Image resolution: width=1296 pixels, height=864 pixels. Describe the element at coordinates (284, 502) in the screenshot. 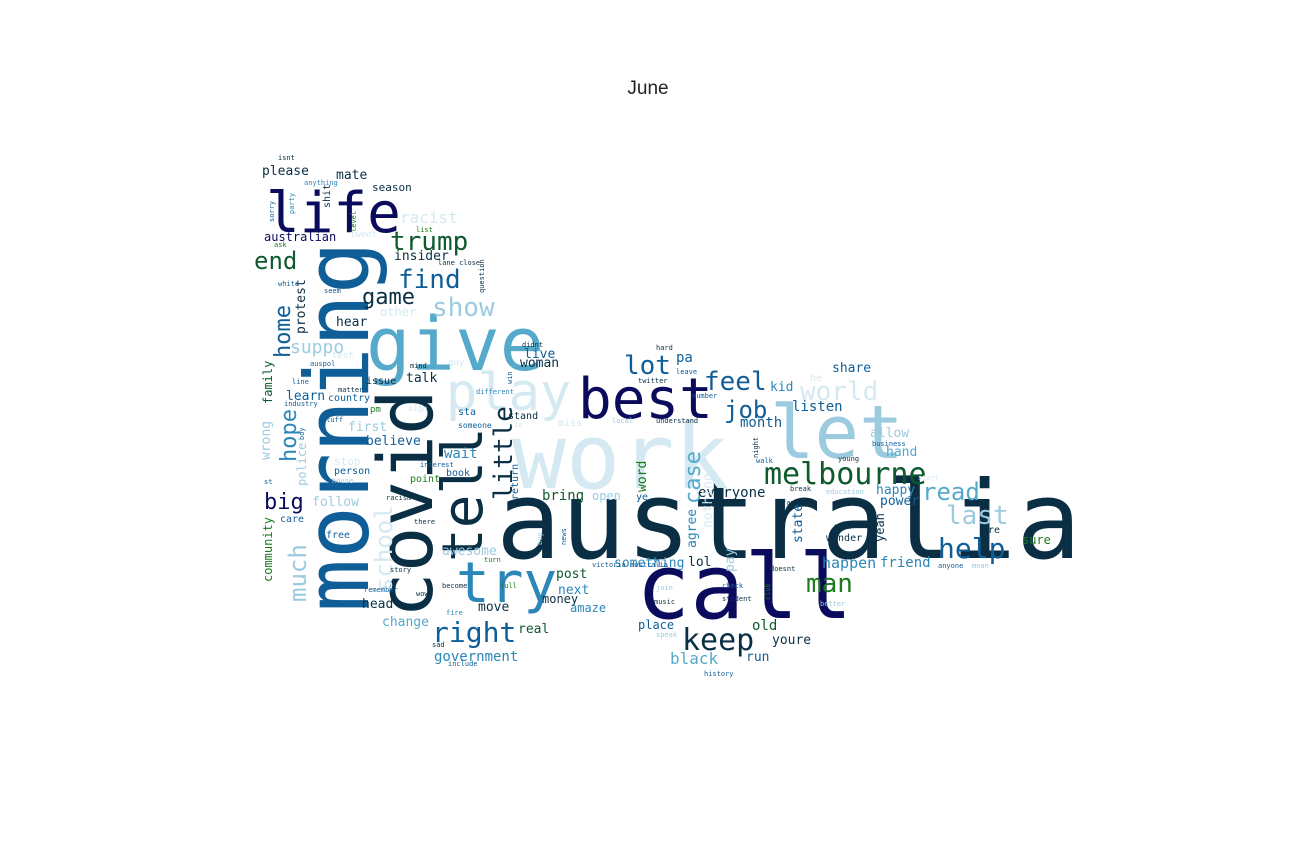

I see `word-big: big` at that location.